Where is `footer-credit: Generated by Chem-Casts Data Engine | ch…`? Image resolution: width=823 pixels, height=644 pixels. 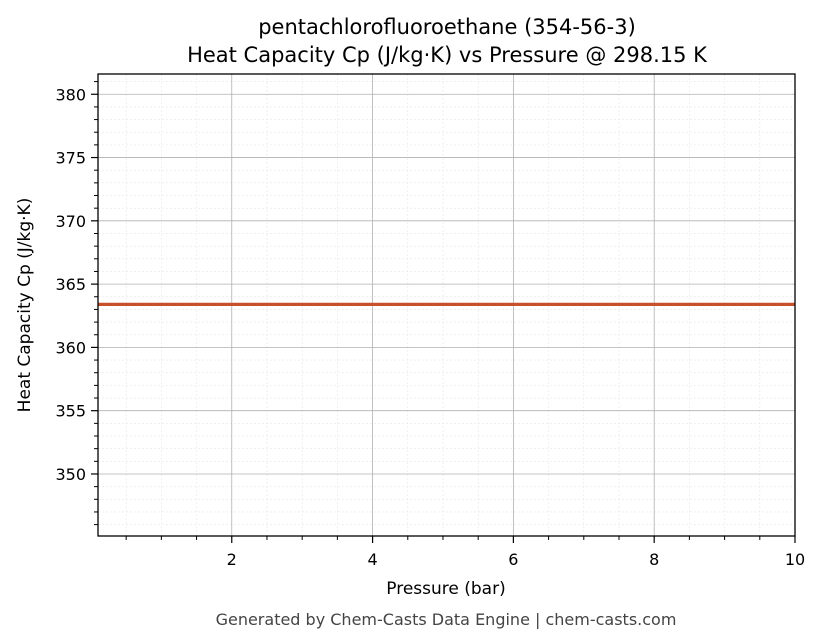
footer-credit: Generated by Chem-Casts Data Engine | ch… is located at coordinates (446, 619).